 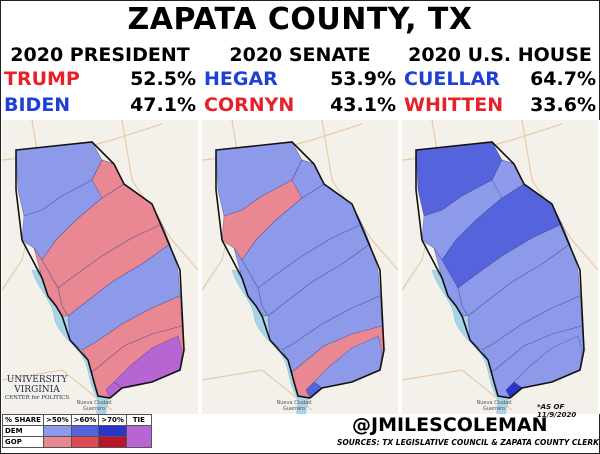 I want to click on candidate-pct: 43.1%, so click(x=363, y=105).